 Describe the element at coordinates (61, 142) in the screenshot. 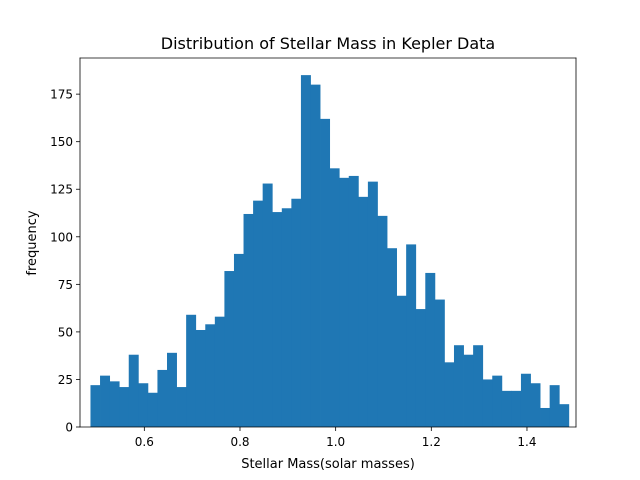

I see `y-tick-label: 150` at that location.